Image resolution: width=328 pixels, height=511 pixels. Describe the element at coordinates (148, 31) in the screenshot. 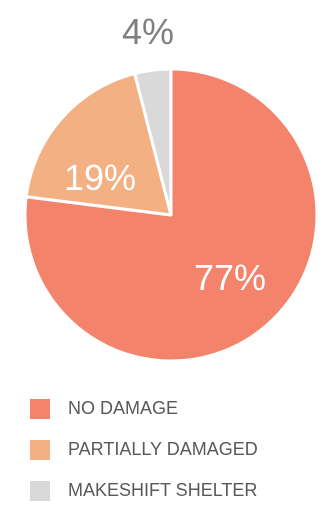

I see `slice-label-makeshift-shelter: 4%` at that location.